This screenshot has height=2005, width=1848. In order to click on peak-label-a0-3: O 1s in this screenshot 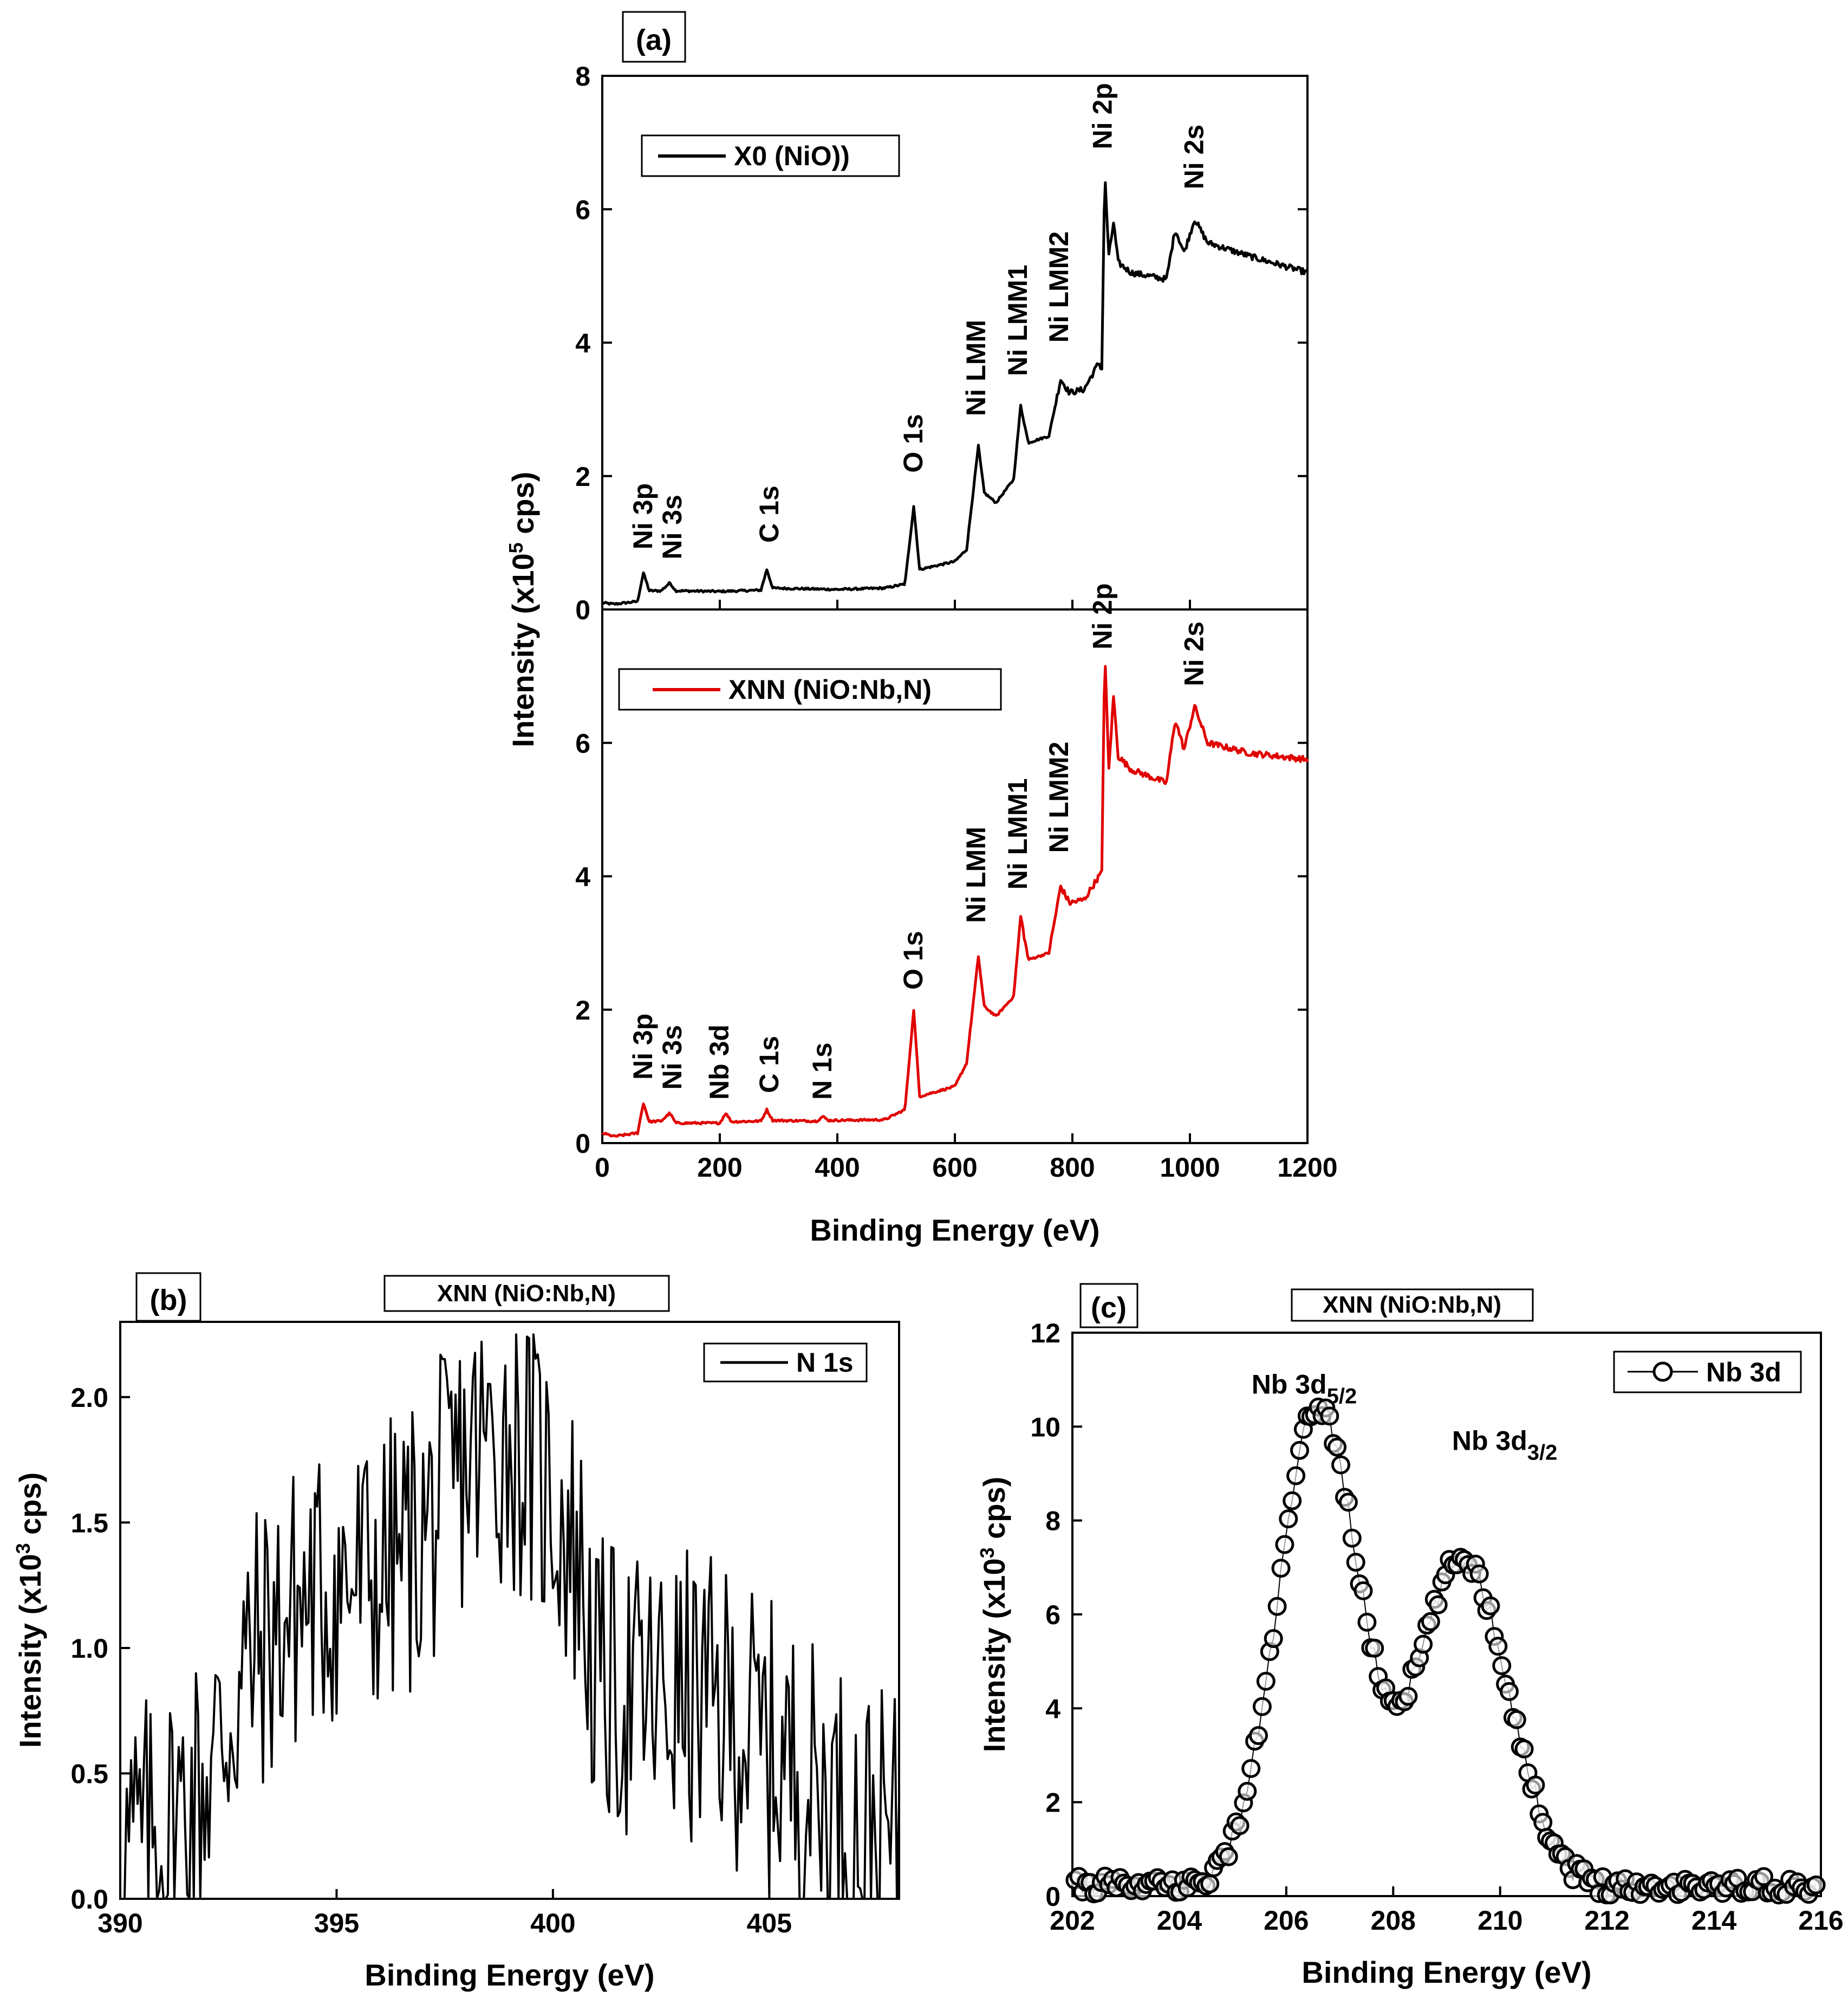, I will do `click(913, 443)`.